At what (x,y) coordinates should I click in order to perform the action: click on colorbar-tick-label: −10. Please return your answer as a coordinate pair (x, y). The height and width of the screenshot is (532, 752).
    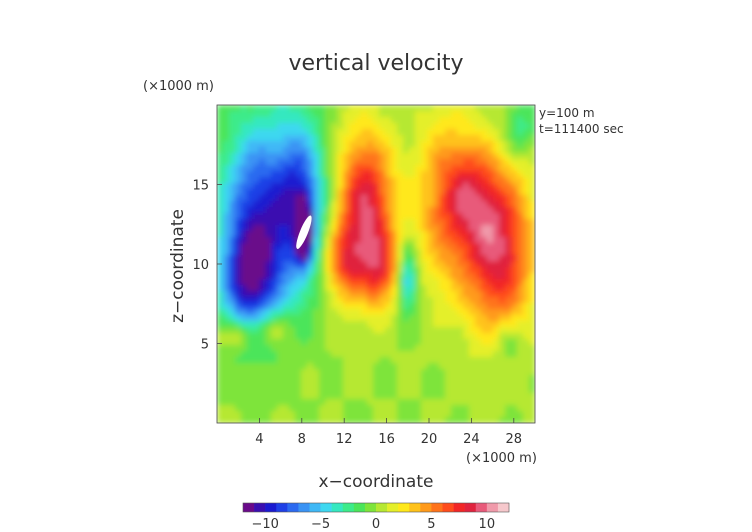
    Looking at the image, I should click on (264, 524).